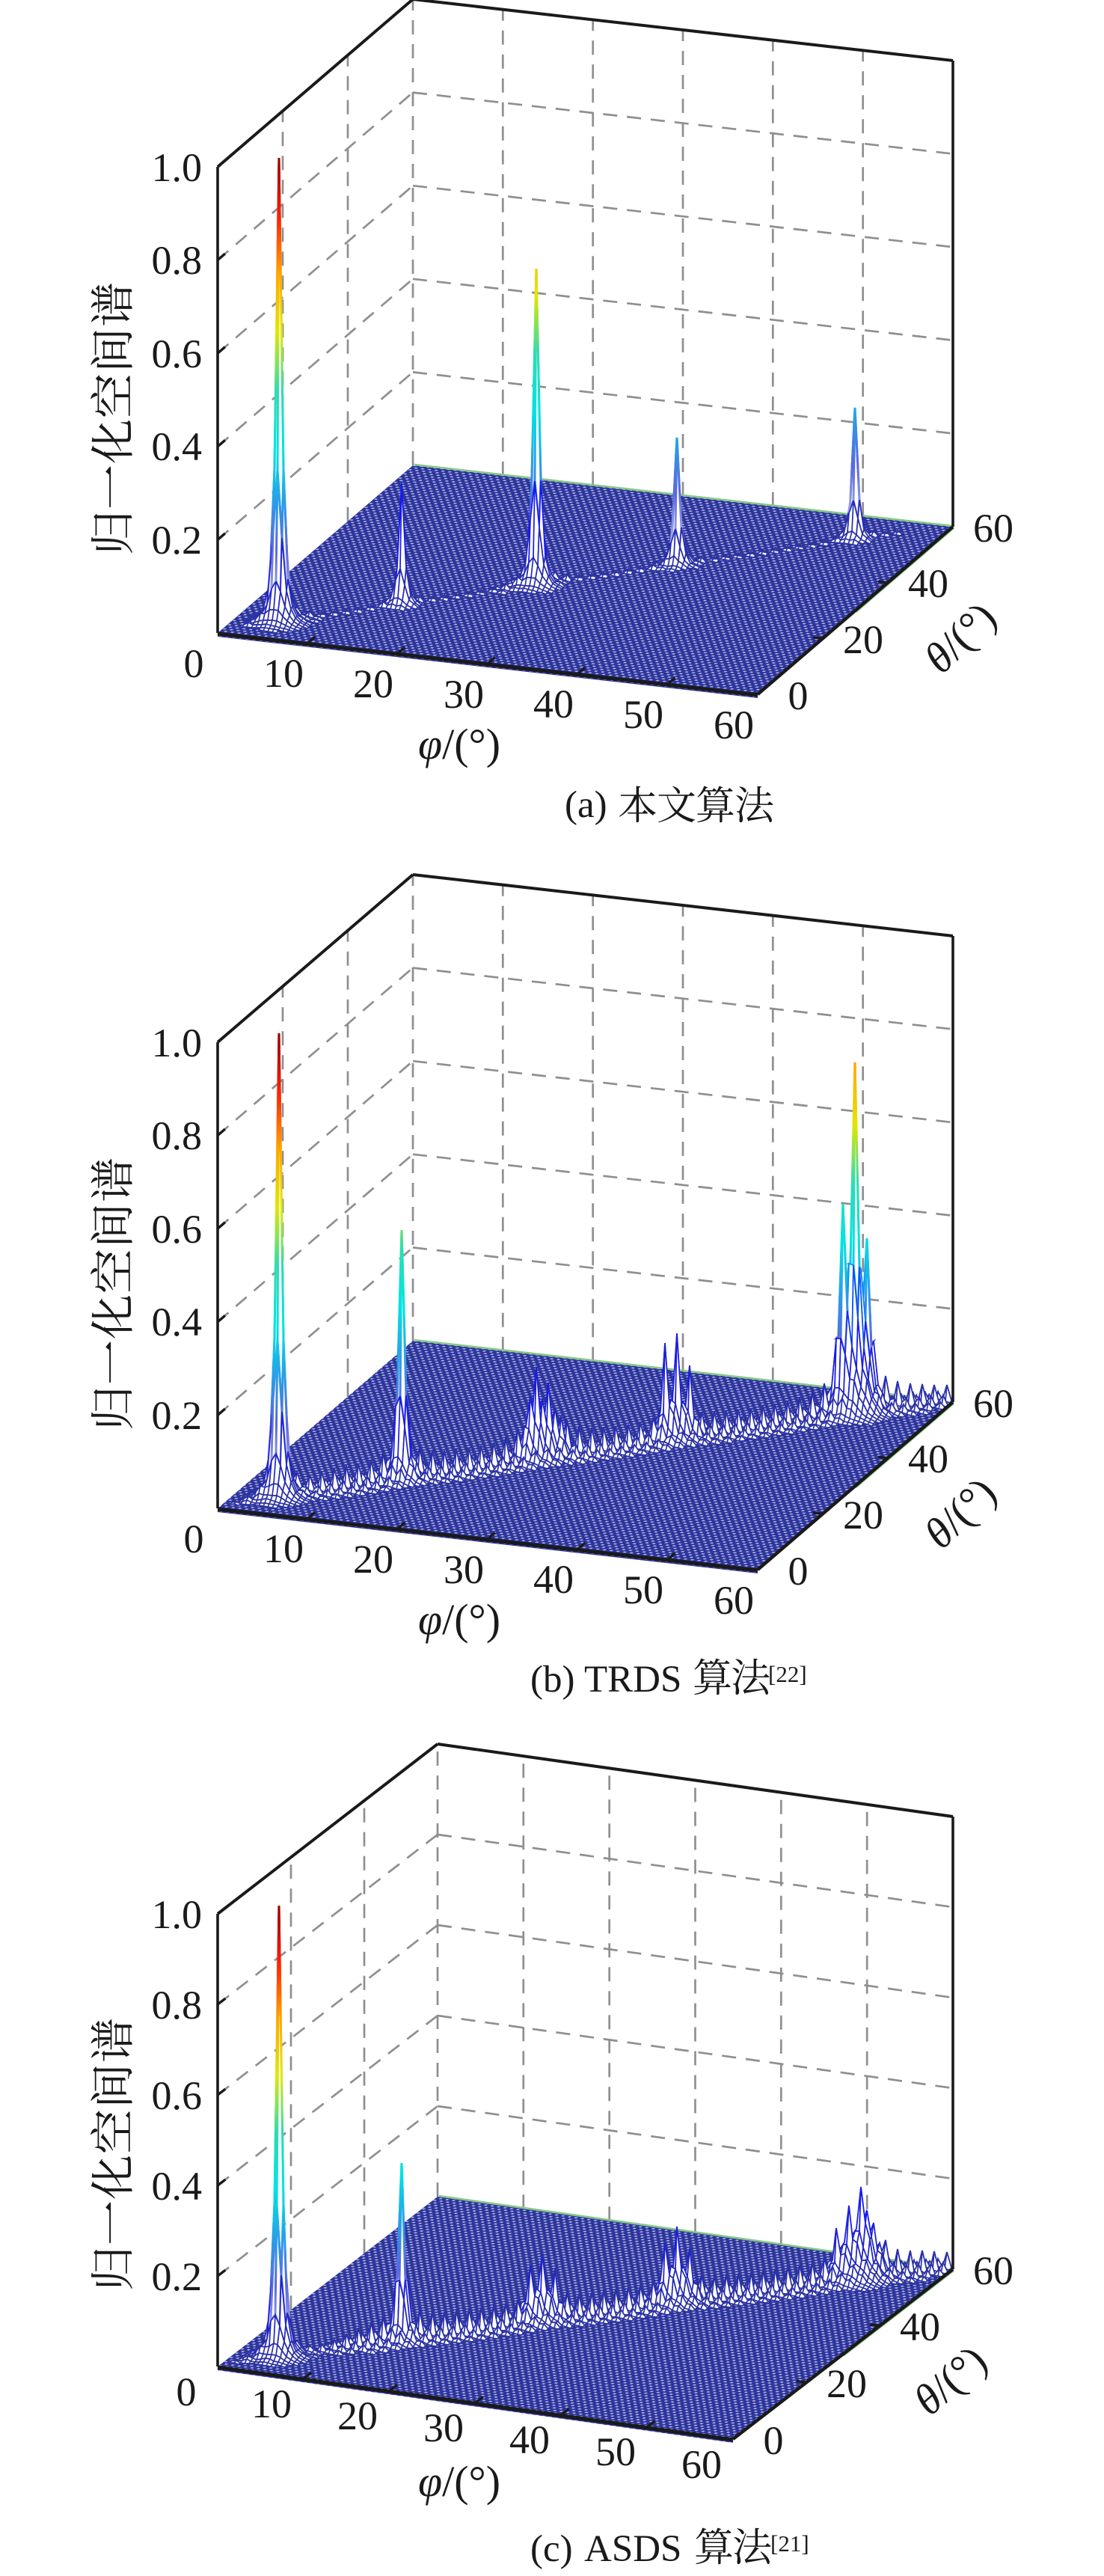 This screenshot has width=1104, height=2576. What do you see at coordinates (787, 1674) in the screenshot?
I see `svg-text: [22]` at bounding box center [787, 1674].